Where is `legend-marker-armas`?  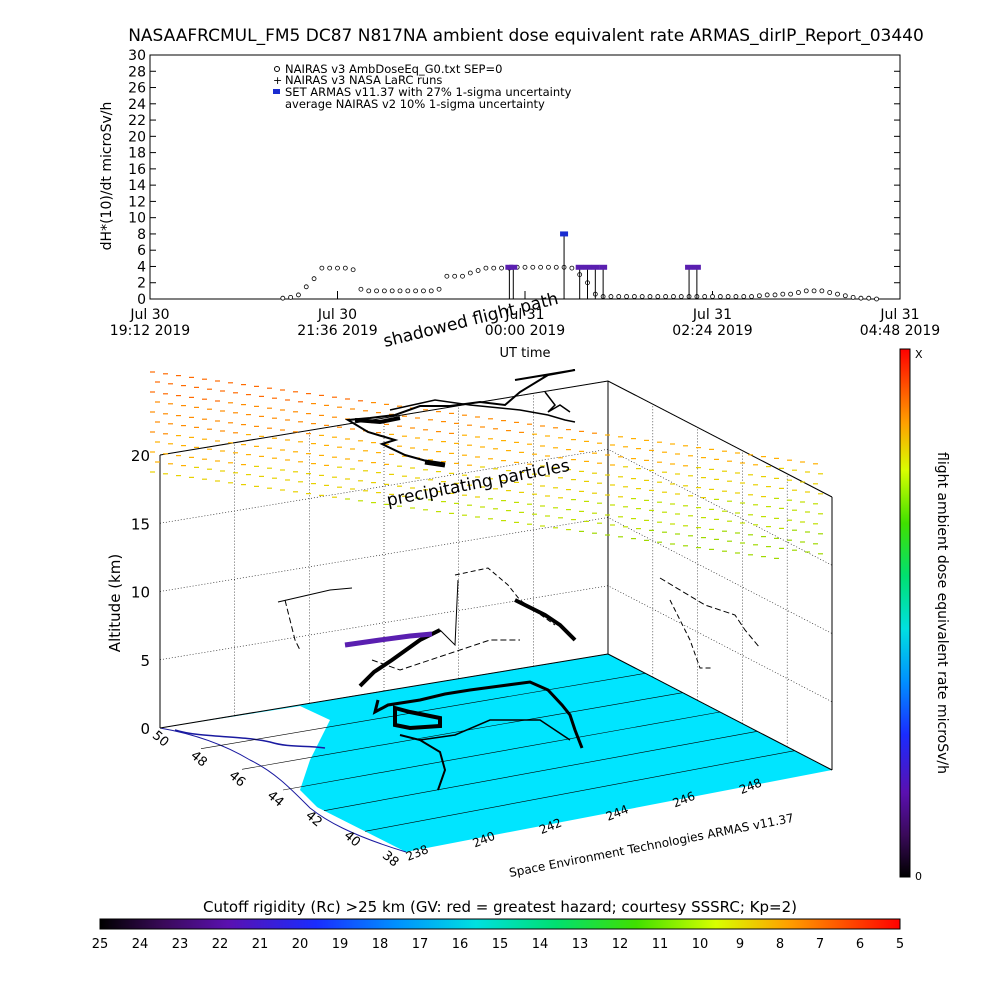 legend-marker-armas is located at coordinates (276, 91).